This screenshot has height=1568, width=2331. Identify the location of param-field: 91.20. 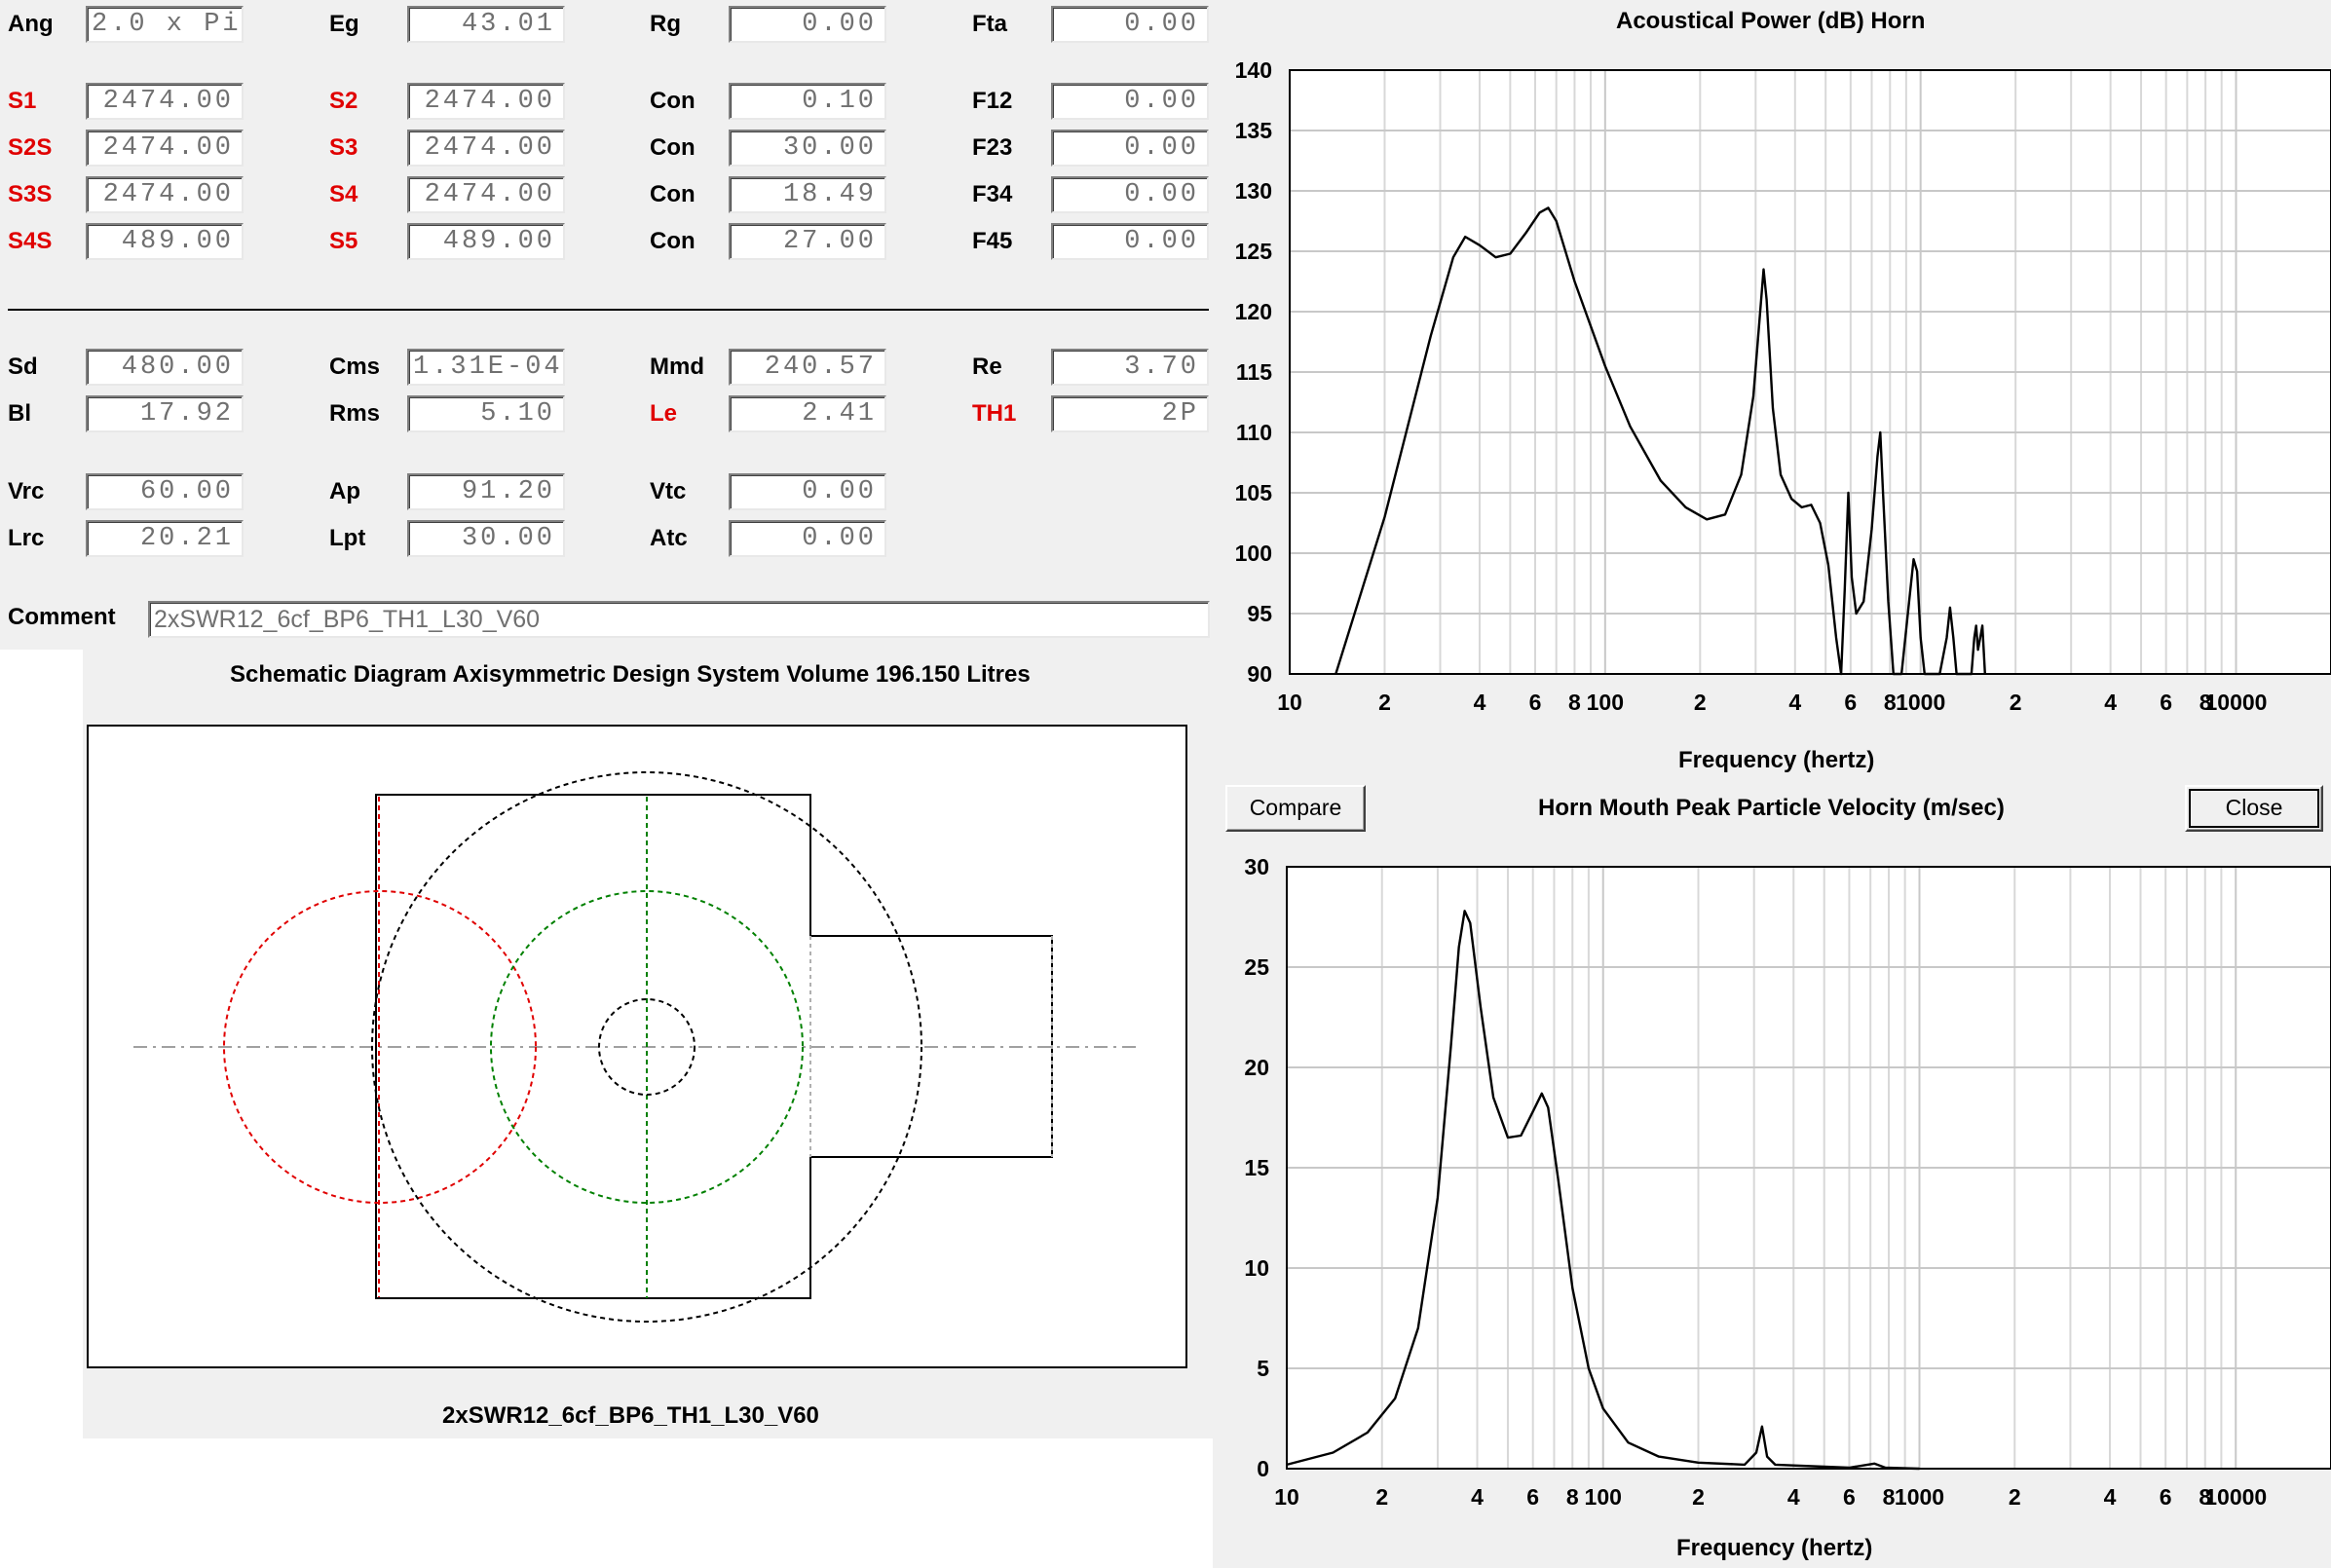
(486, 491).